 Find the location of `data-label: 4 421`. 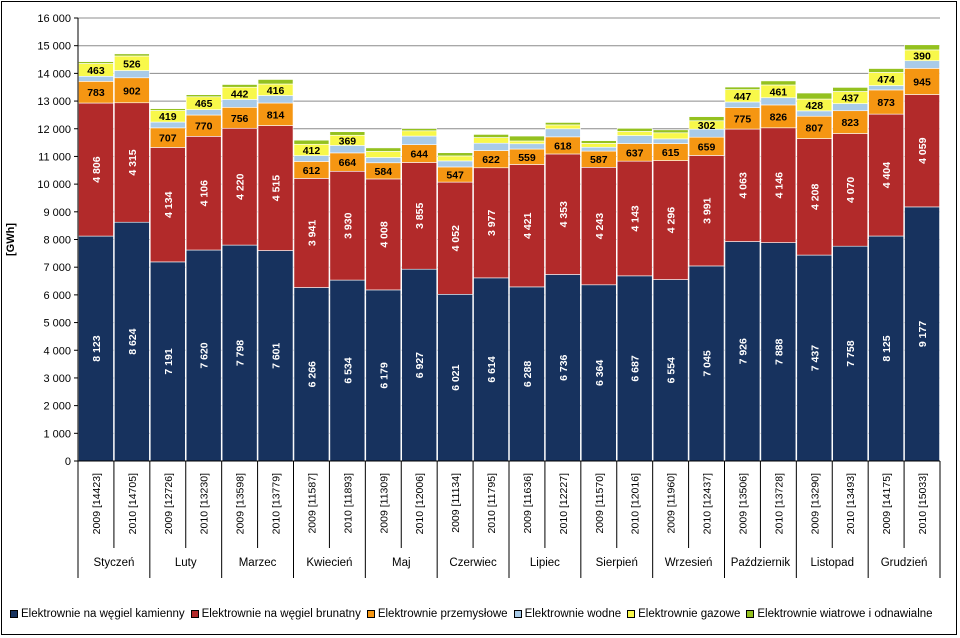

data-label: 4 421 is located at coordinates (528, 225).